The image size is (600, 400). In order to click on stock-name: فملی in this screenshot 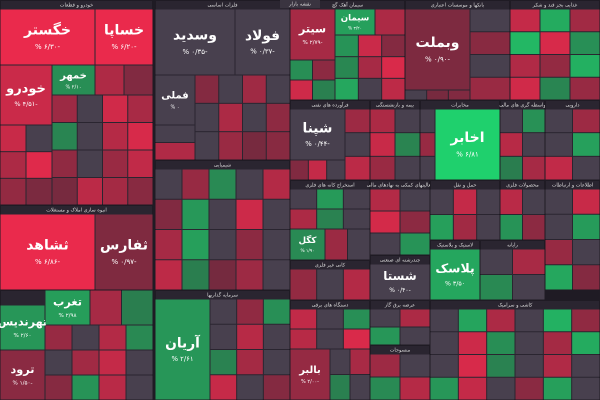, I will do `click(174, 96)`.